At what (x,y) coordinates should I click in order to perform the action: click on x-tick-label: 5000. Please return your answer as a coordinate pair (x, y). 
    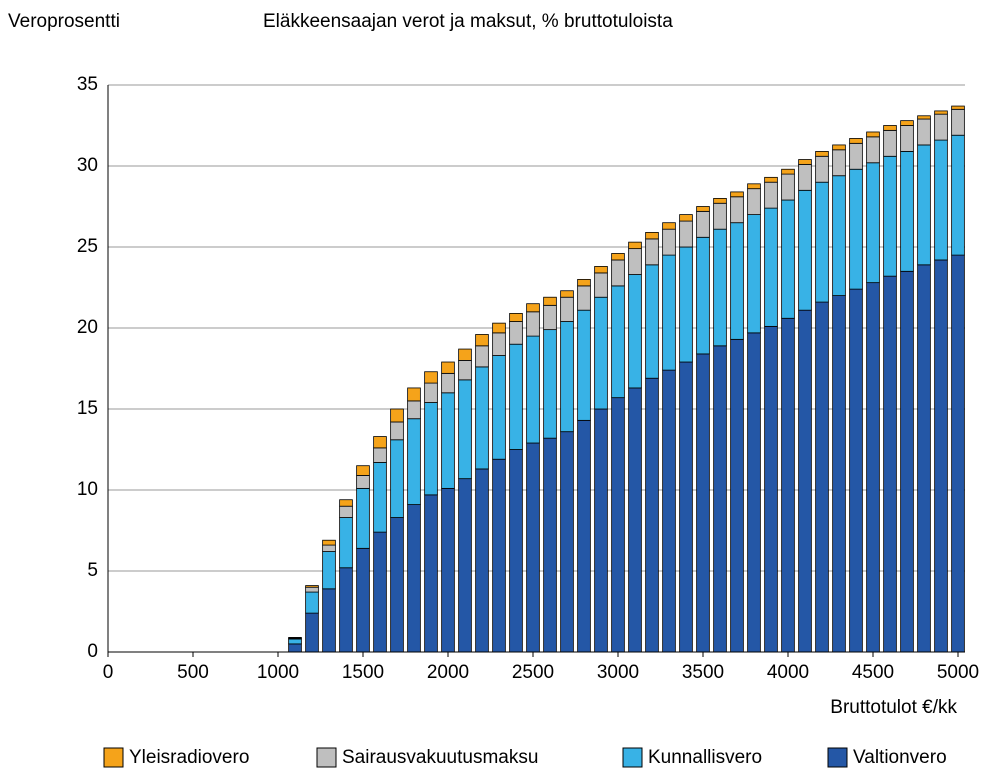
    Looking at the image, I should click on (958, 672).